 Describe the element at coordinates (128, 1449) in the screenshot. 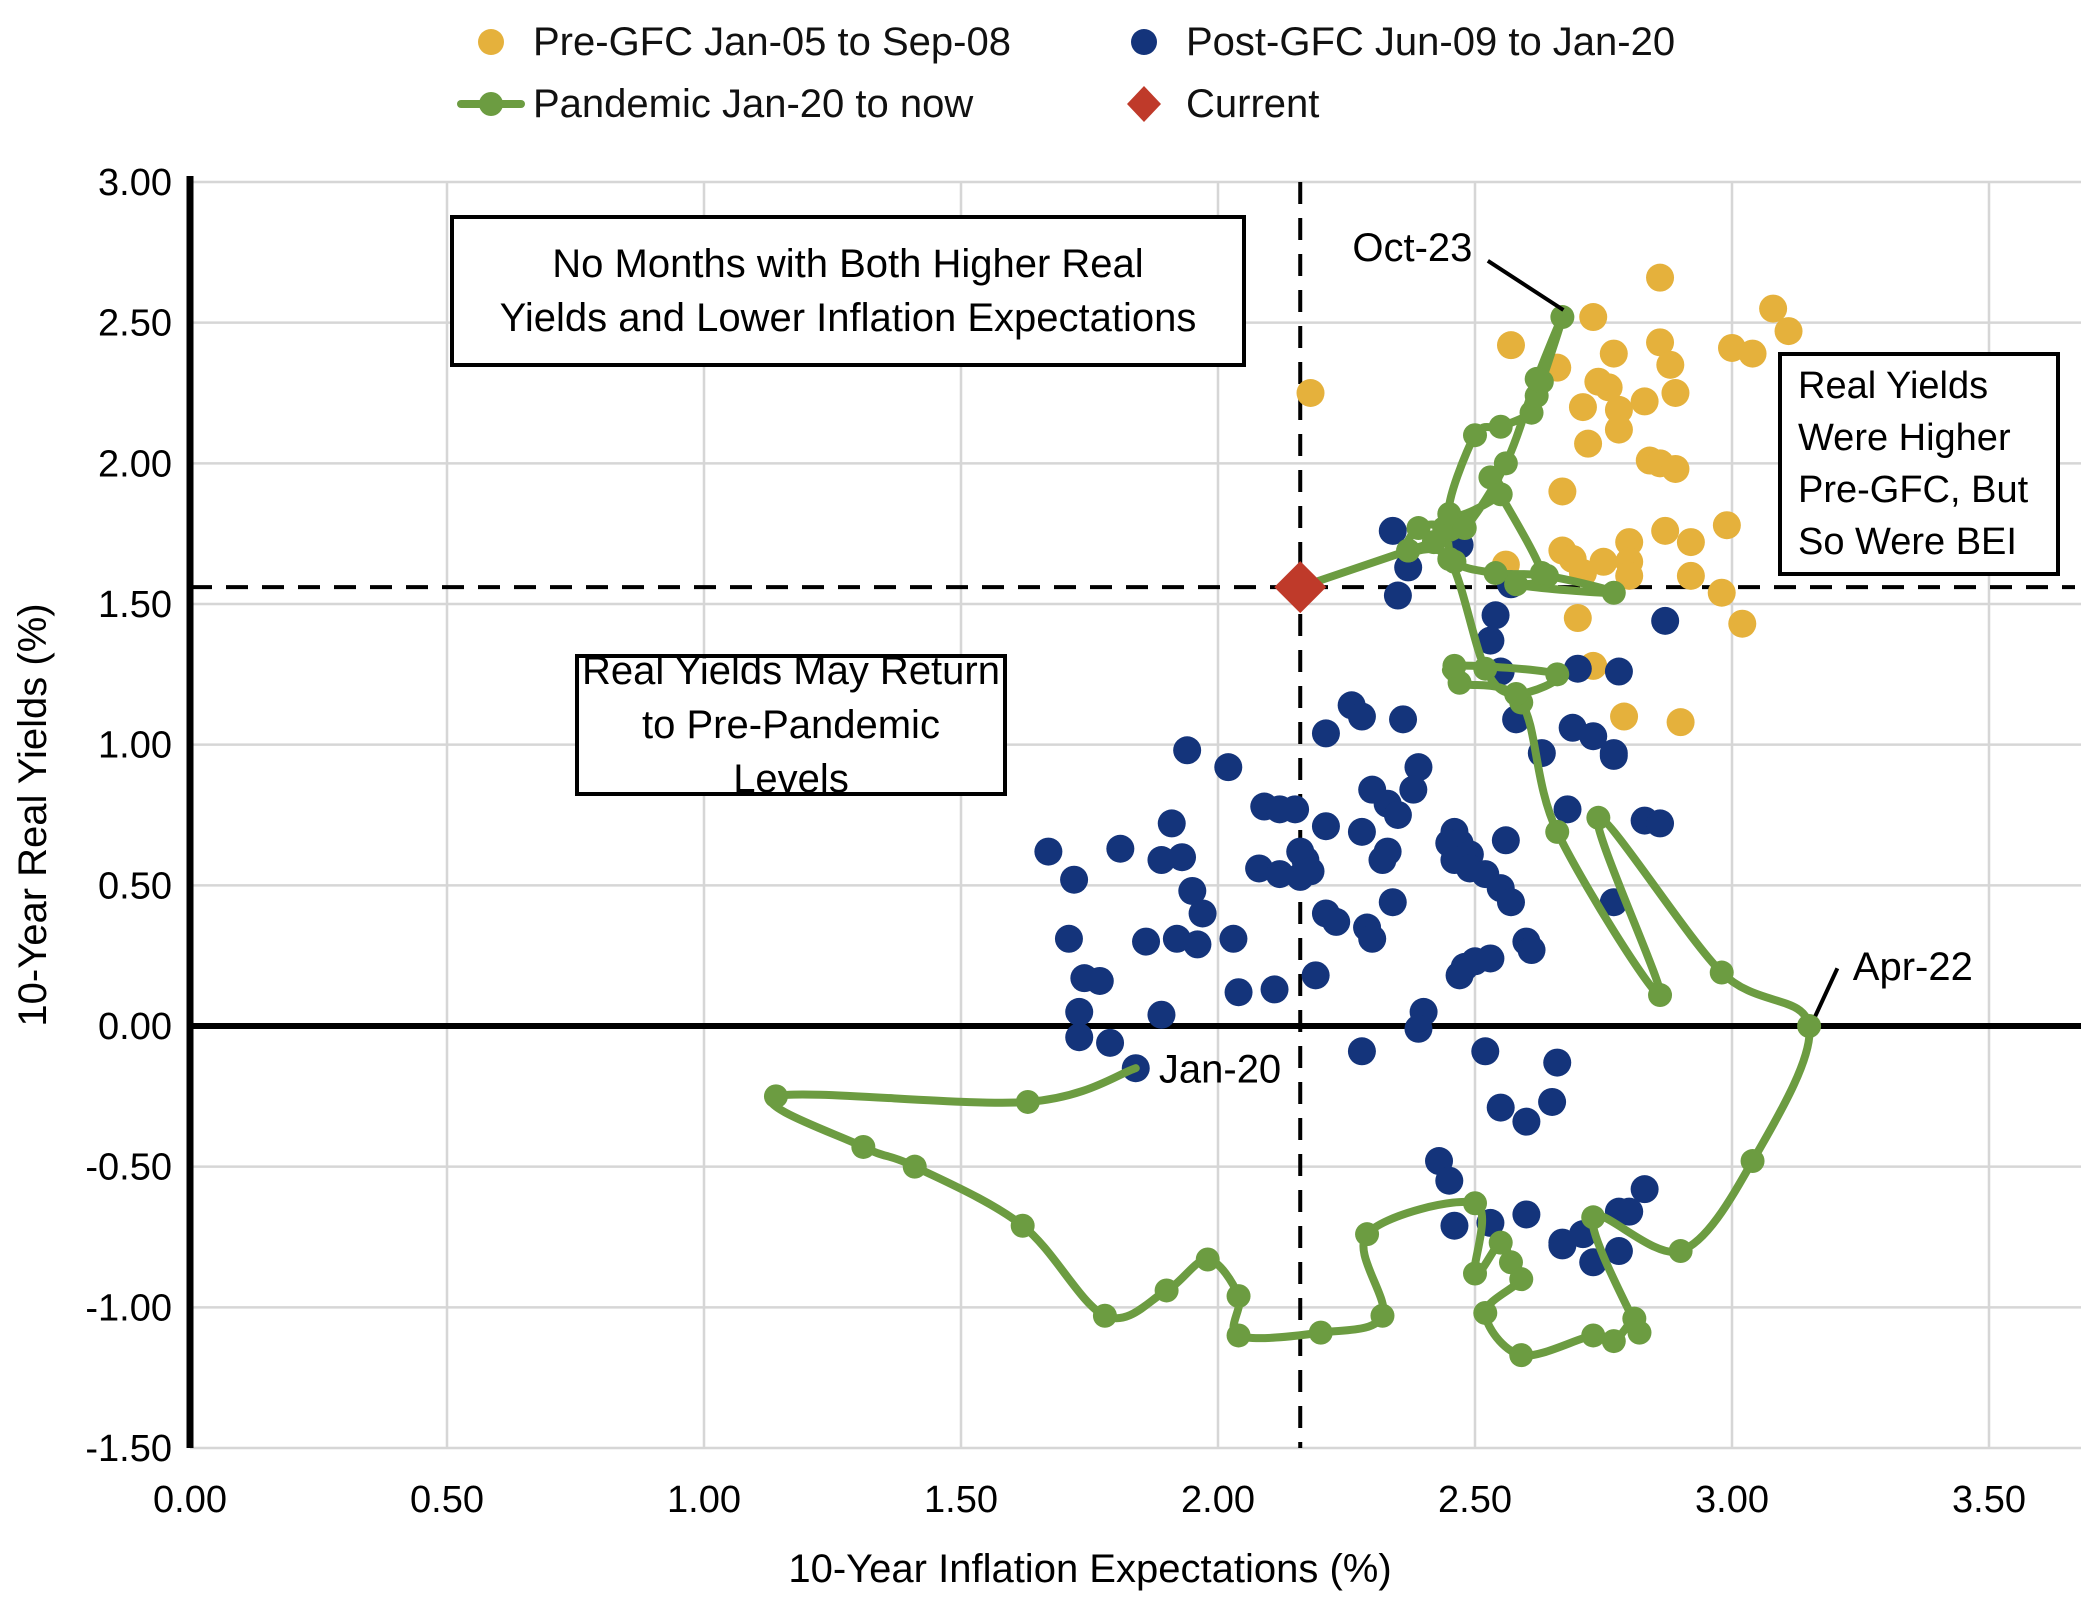

I see `y-tick-label: -1.50` at that location.